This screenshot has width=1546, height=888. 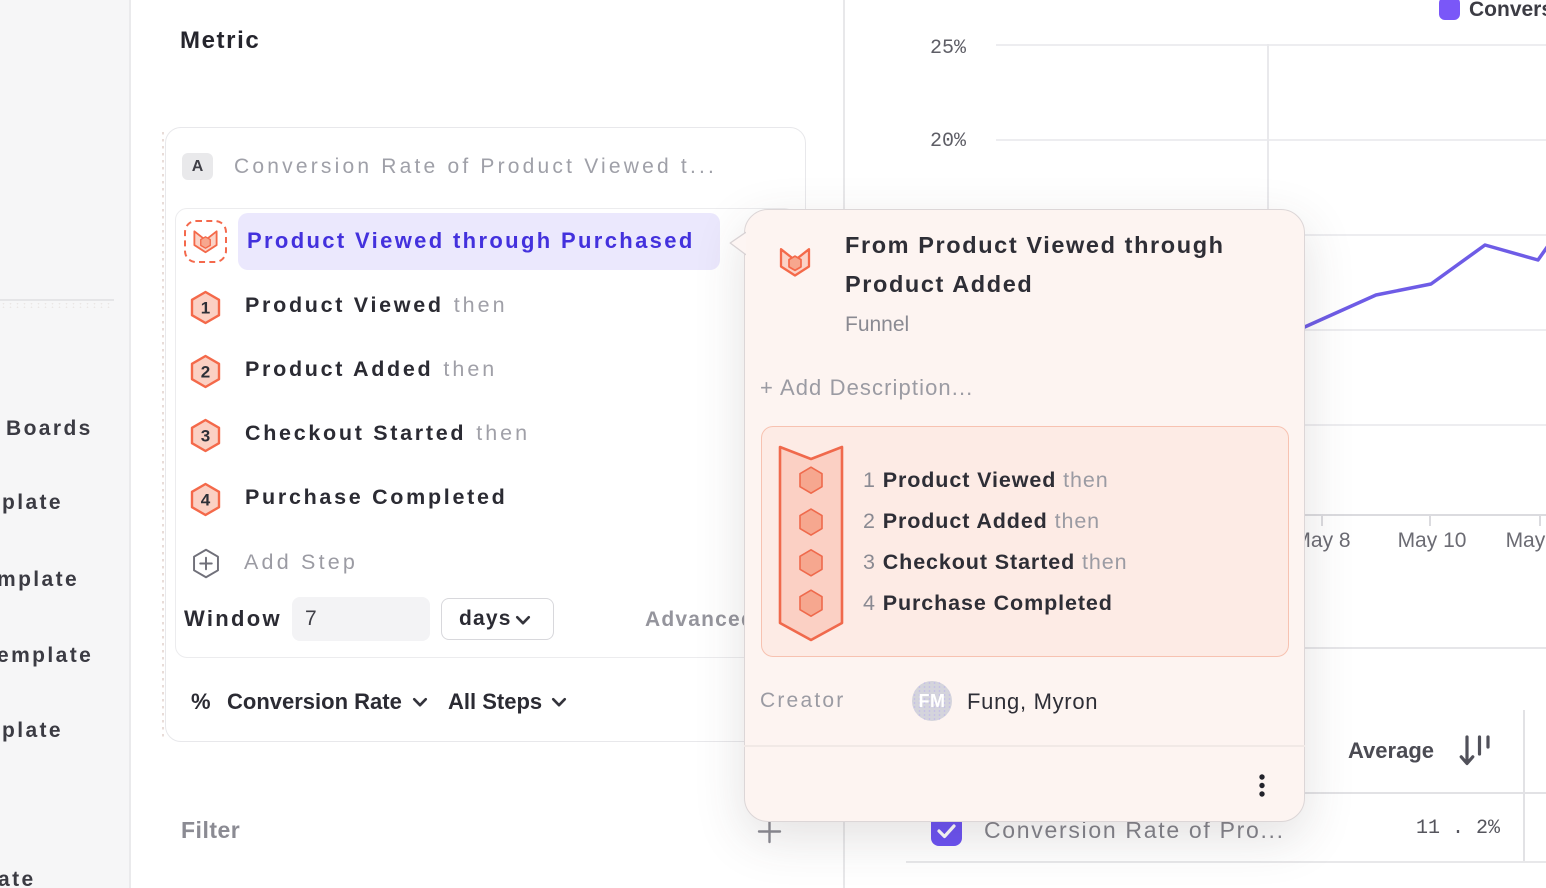 I want to click on svg-text: 1, so click(x=205, y=308).